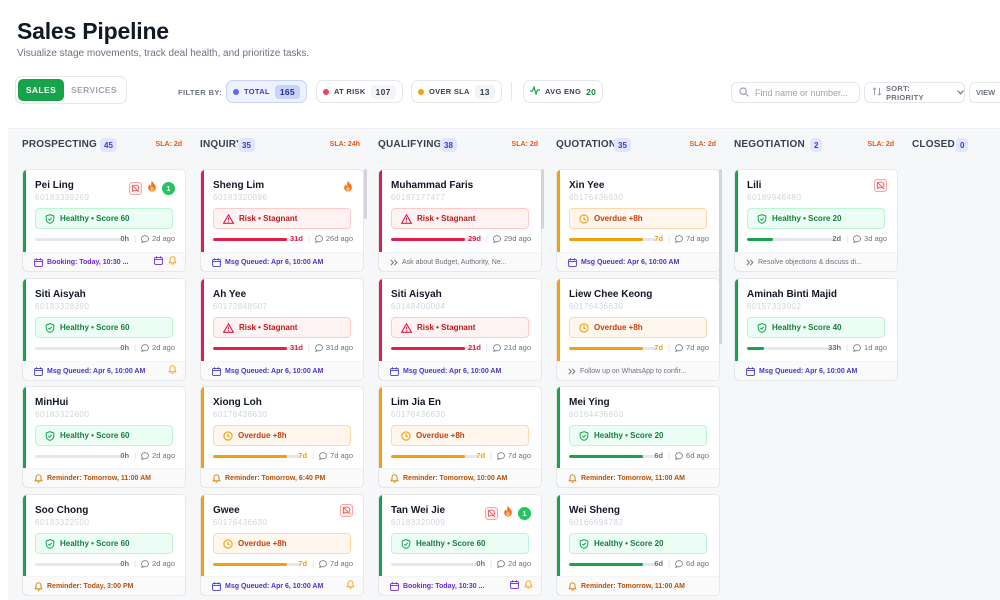 This screenshot has width=1000, height=600. What do you see at coordinates (697, 455) in the screenshot?
I see `last-contact: 6d ago` at bounding box center [697, 455].